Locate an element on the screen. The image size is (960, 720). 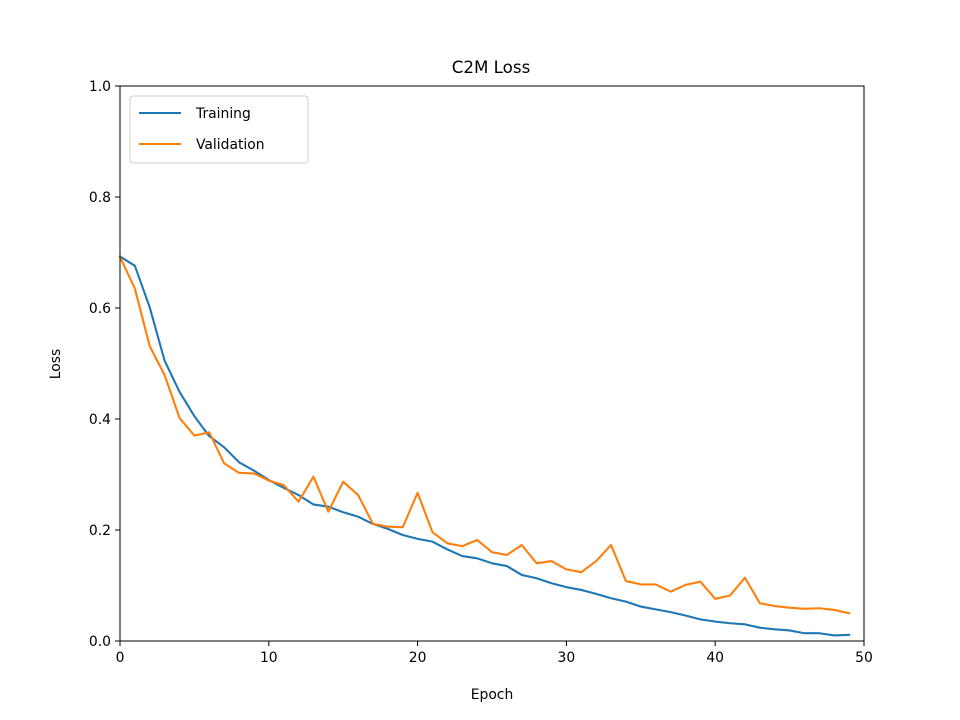
legend: Training Validation is located at coordinates (219, 129).